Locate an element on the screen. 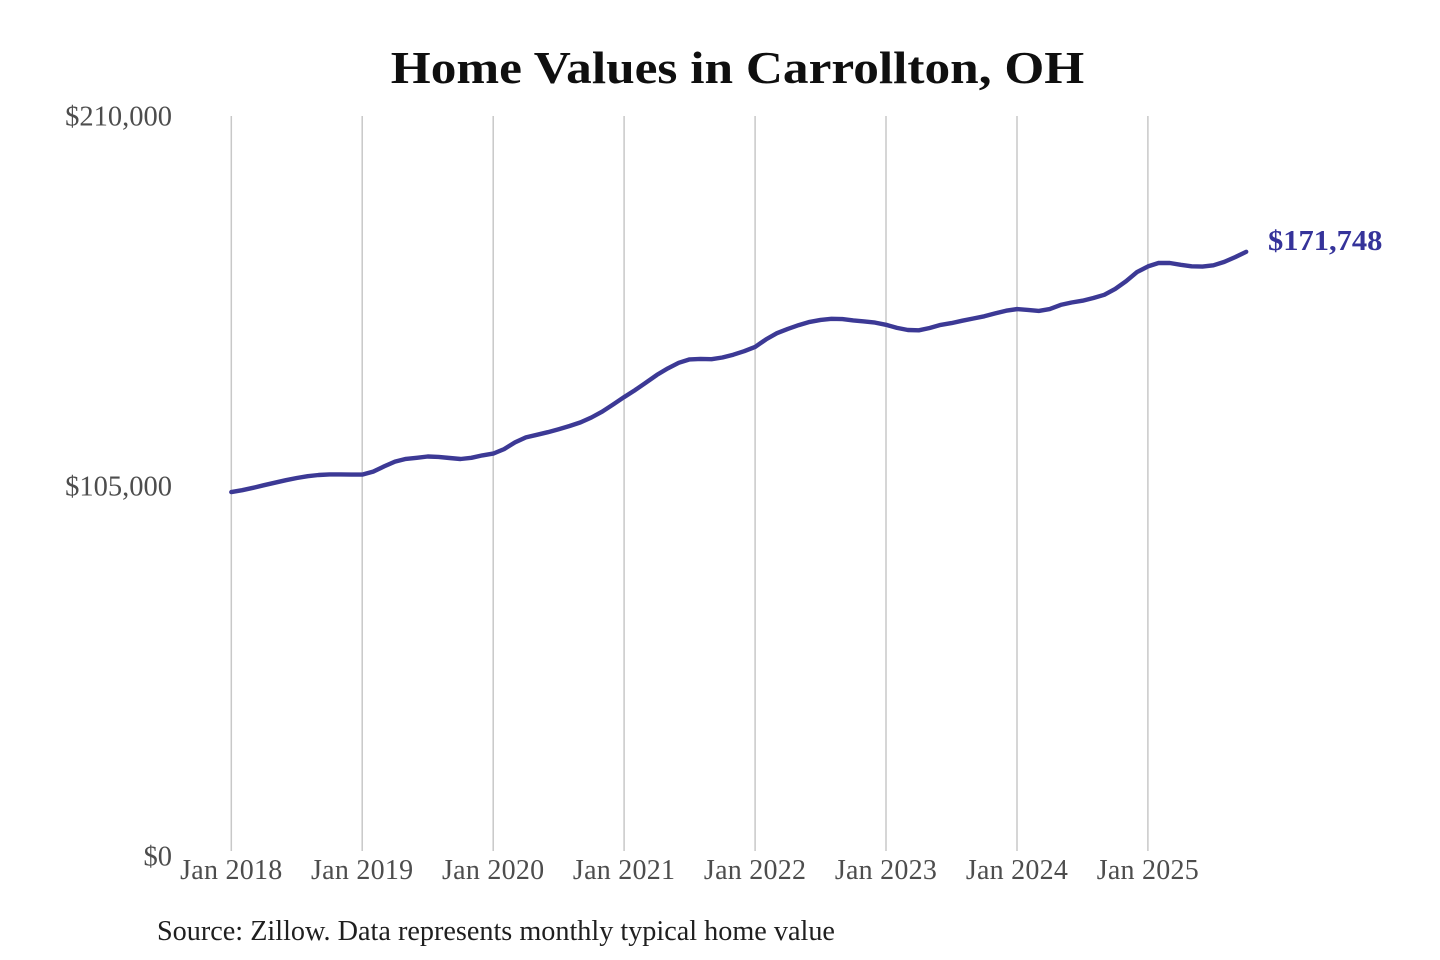 The height and width of the screenshot is (960, 1440). svg-text: $171,748 is located at coordinates (1325, 241).